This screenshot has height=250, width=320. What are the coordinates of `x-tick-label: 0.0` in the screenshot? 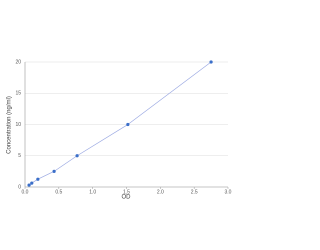 It's located at (25, 192).